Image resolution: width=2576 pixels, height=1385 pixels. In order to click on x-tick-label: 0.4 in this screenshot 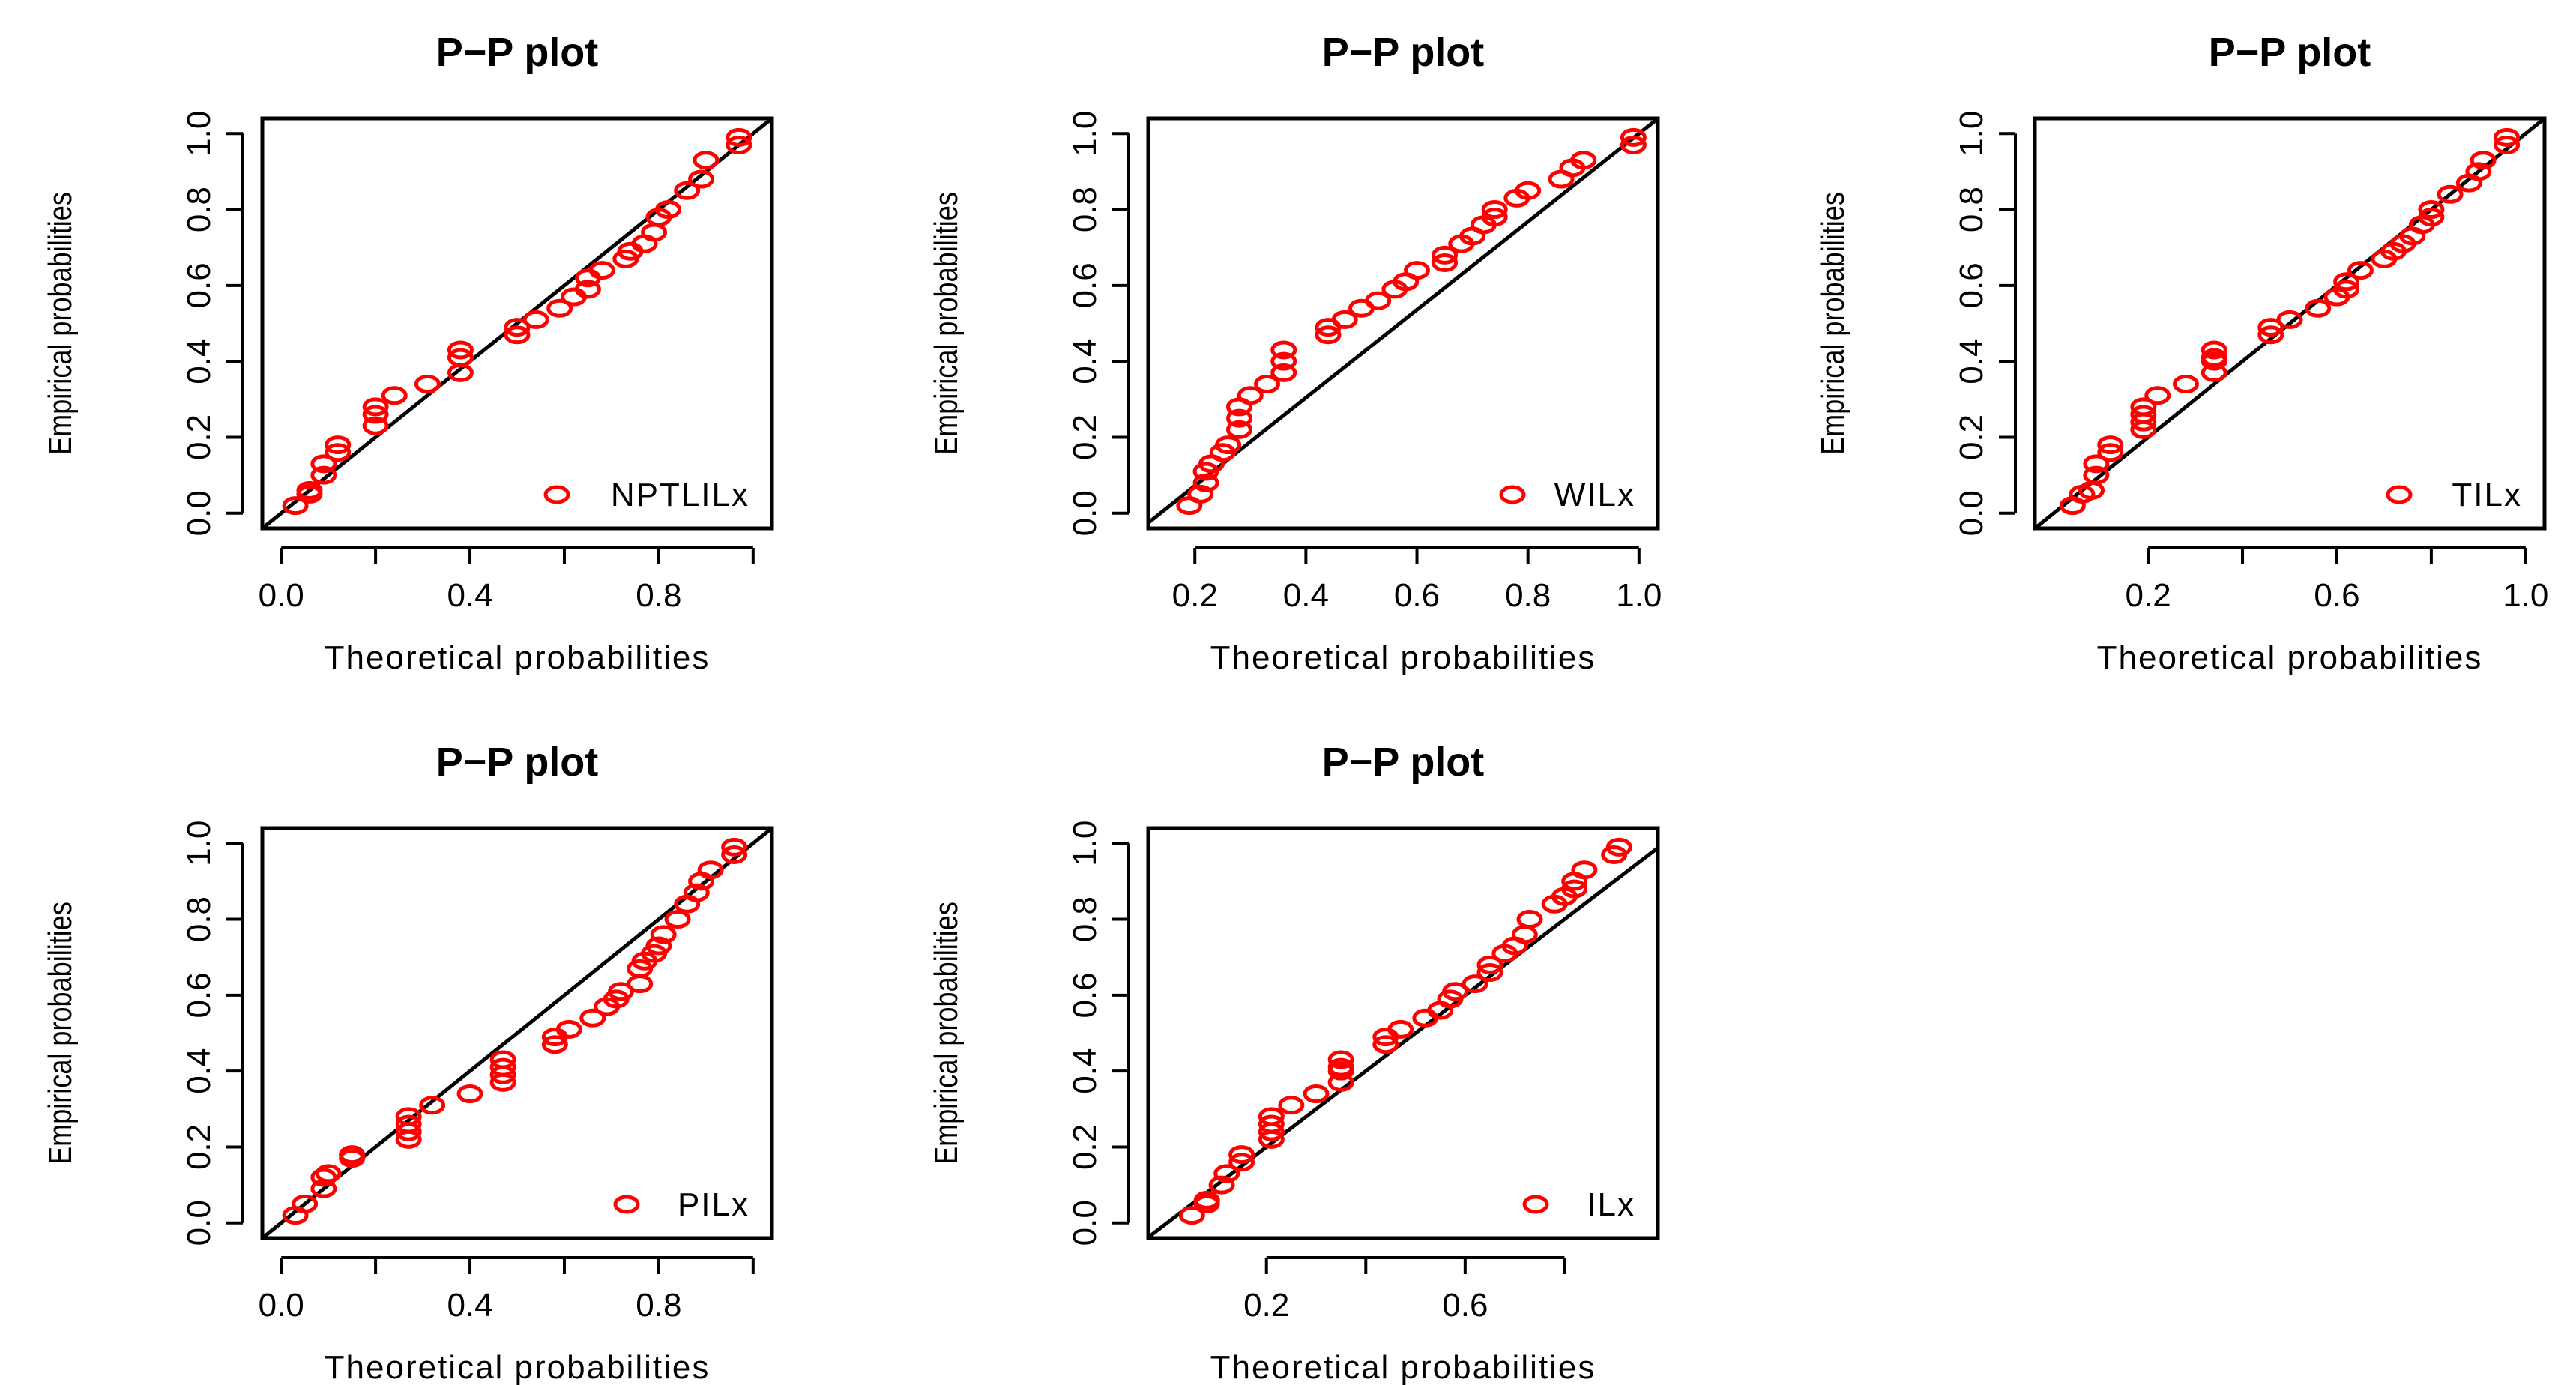, I will do `click(470, 596)`.